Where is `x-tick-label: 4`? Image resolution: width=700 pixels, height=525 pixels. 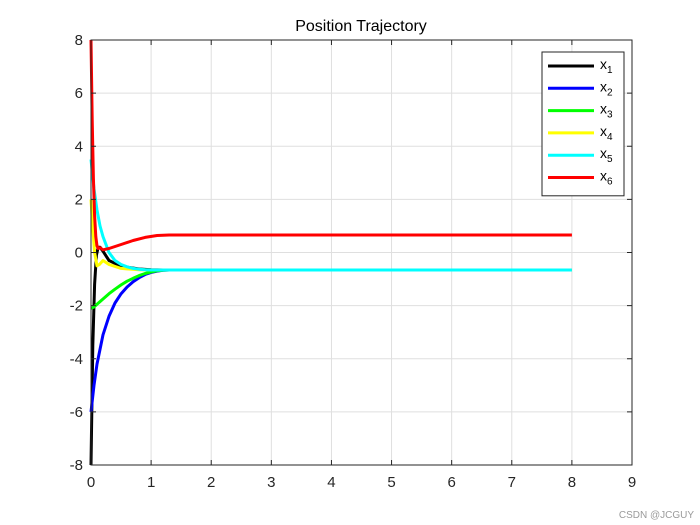 x-tick-label: 4 is located at coordinates (331, 482).